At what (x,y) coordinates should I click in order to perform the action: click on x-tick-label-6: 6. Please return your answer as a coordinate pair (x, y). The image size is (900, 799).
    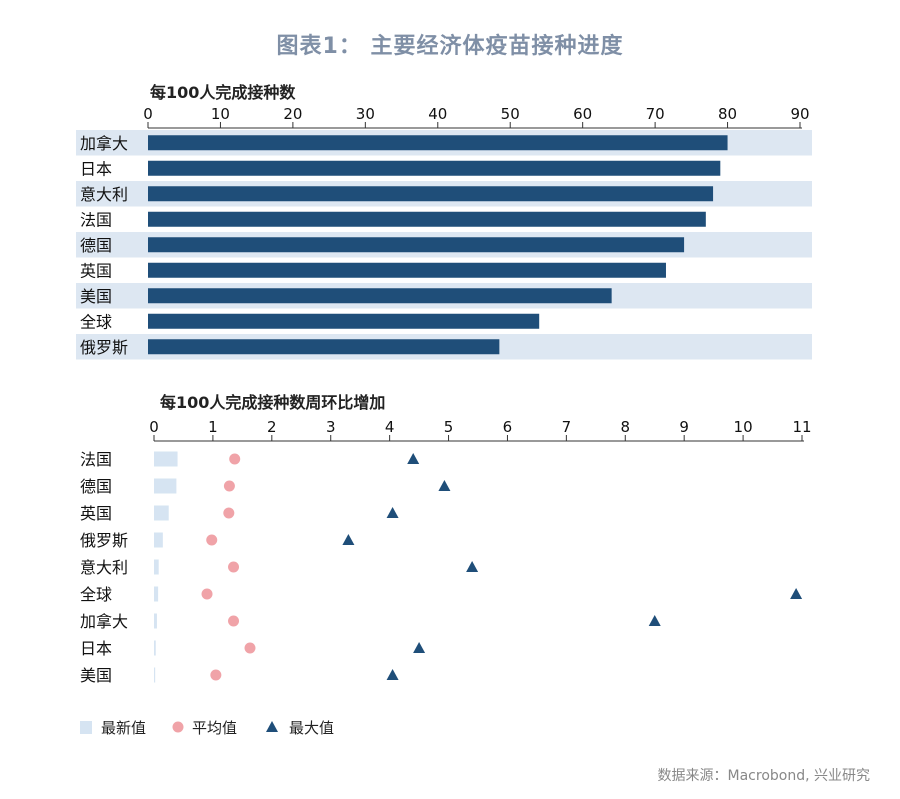
    Looking at the image, I should click on (508, 427).